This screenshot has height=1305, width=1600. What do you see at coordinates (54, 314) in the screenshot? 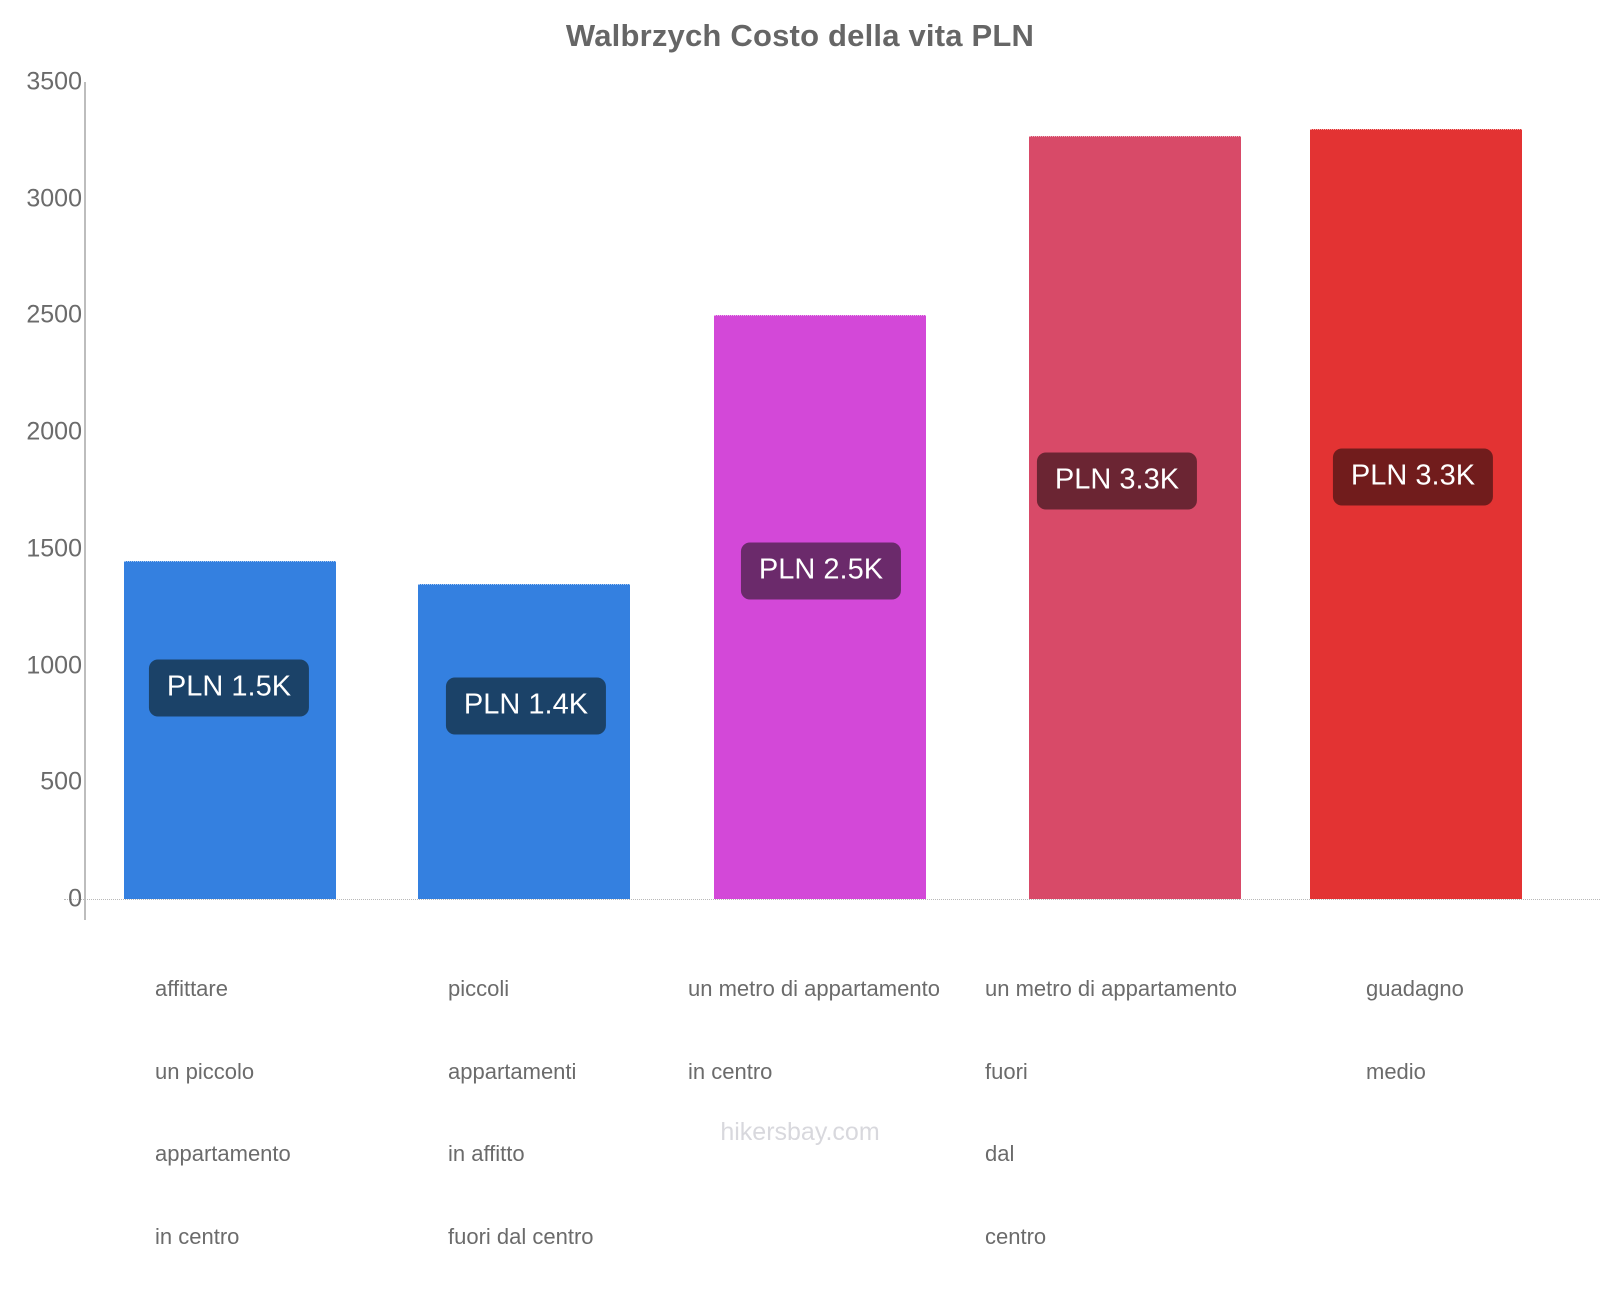
I see `y-tick-label-2500: 2500` at bounding box center [54, 314].